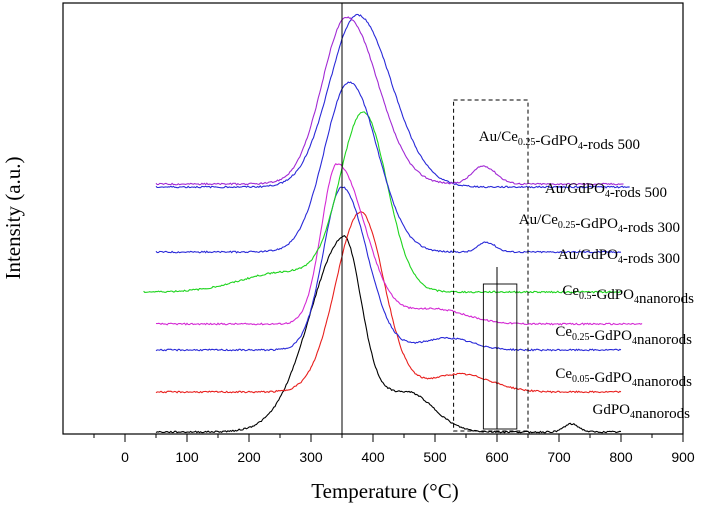 The height and width of the screenshot is (507, 708). What do you see at coordinates (606, 191) in the screenshot?
I see `series-label-6: Au/GdPO4-rods 500` at bounding box center [606, 191].